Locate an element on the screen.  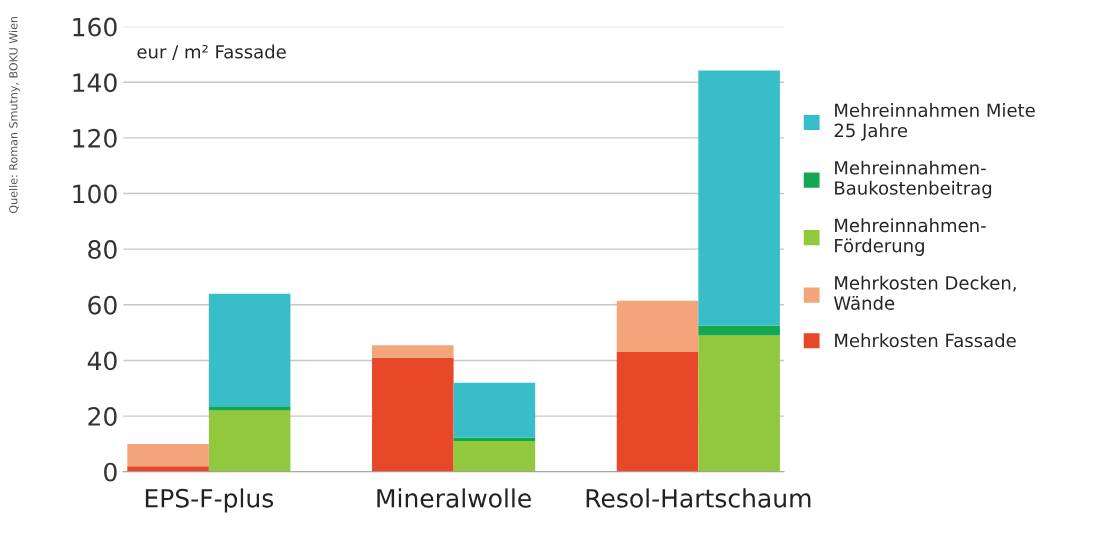
x-tick-label: Mineralwolle is located at coordinates (454, 498).